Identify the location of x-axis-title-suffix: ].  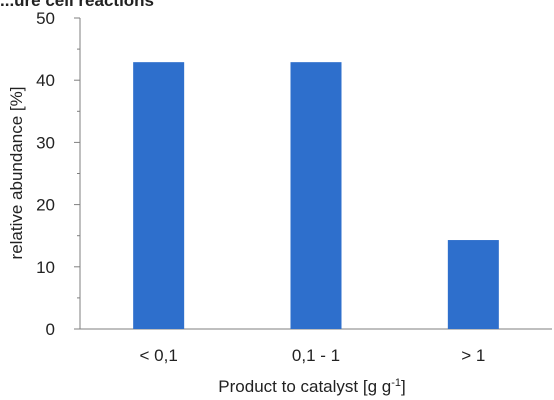
(403, 386).